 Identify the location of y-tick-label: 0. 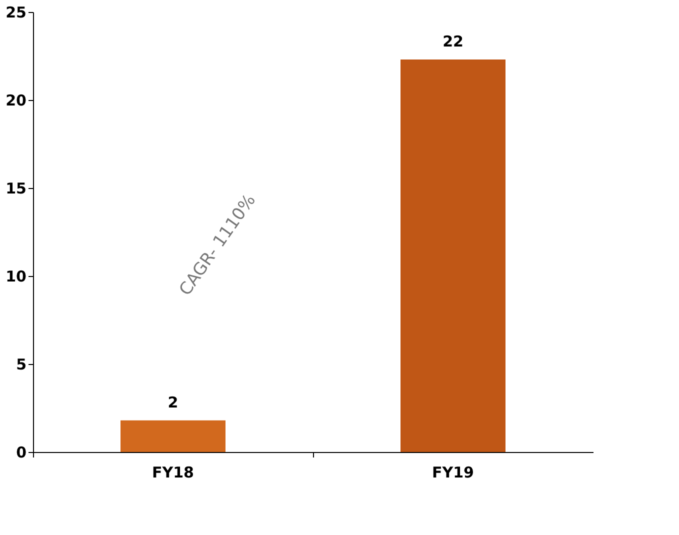
(21, 453).